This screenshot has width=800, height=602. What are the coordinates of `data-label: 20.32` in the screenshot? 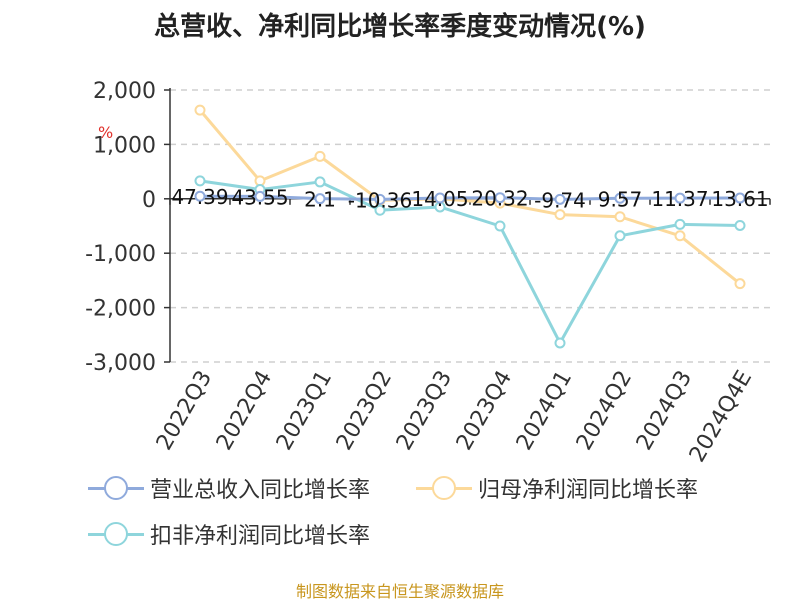 It's located at (499, 199).